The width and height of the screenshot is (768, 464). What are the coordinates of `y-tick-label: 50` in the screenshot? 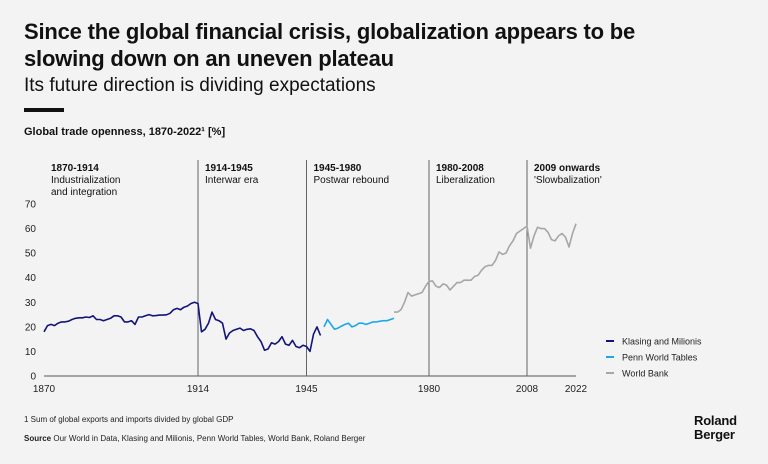 It's located at (31, 254).